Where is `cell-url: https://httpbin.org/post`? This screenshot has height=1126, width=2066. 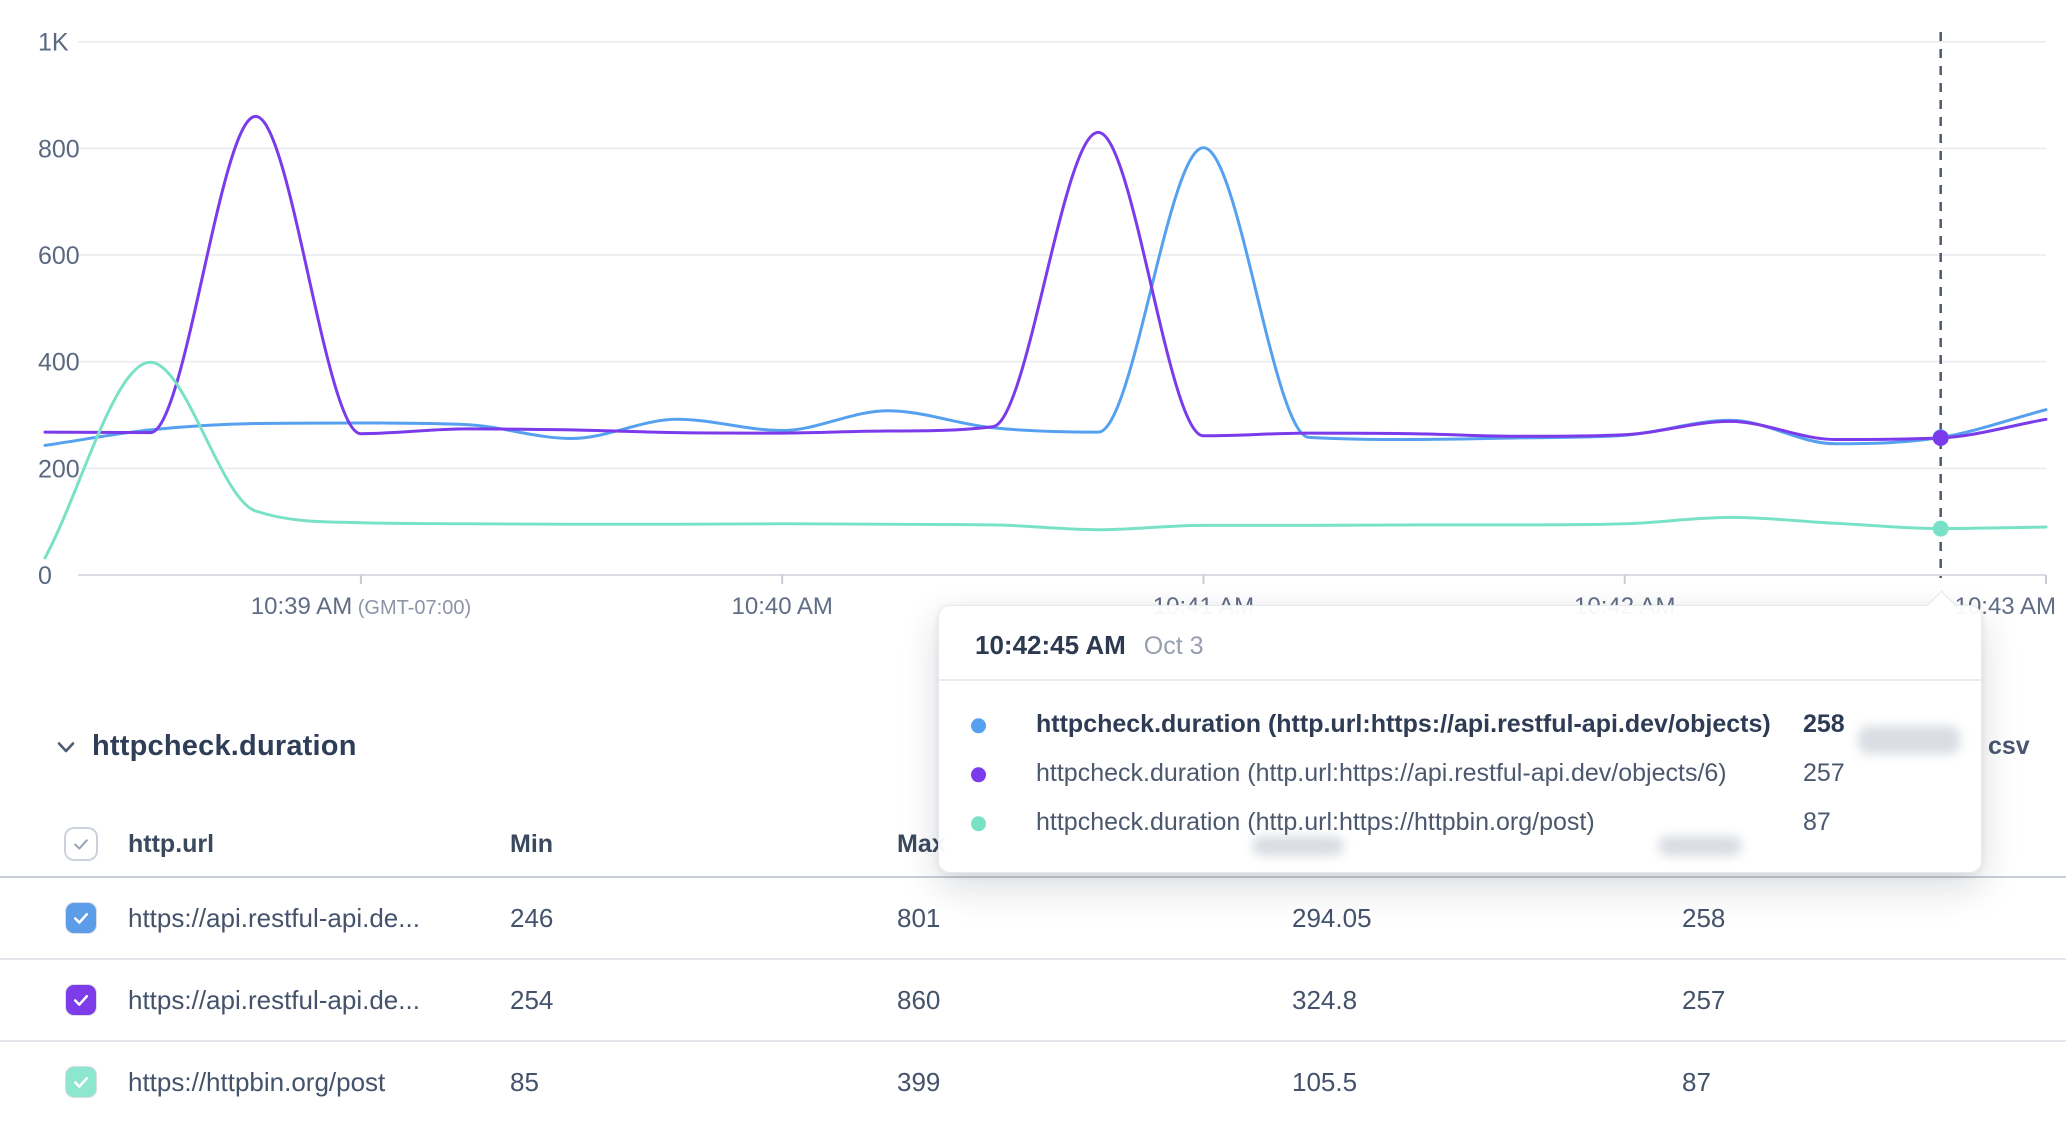
cell-url: https://httpbin.org/post is located at coordinates (257, 1081).